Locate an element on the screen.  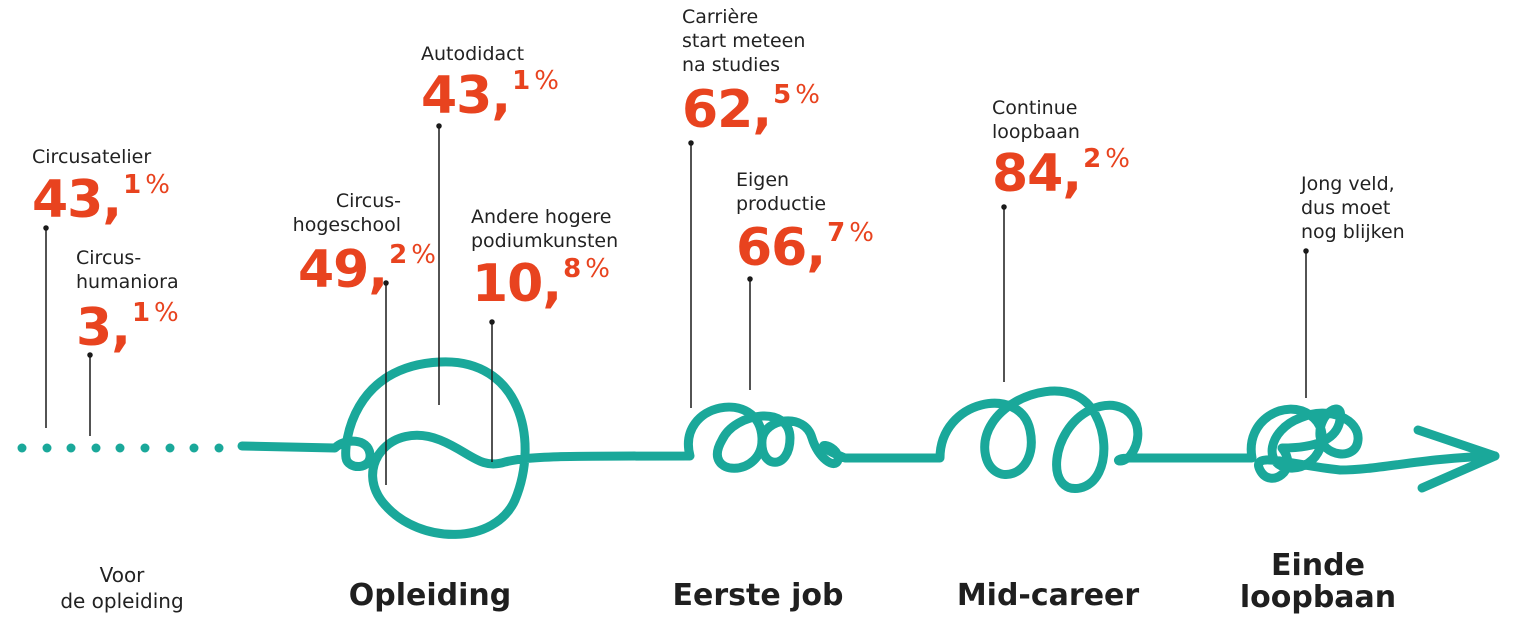
stage-voor: Voor de opleiding is located at coordinates (122, 588).